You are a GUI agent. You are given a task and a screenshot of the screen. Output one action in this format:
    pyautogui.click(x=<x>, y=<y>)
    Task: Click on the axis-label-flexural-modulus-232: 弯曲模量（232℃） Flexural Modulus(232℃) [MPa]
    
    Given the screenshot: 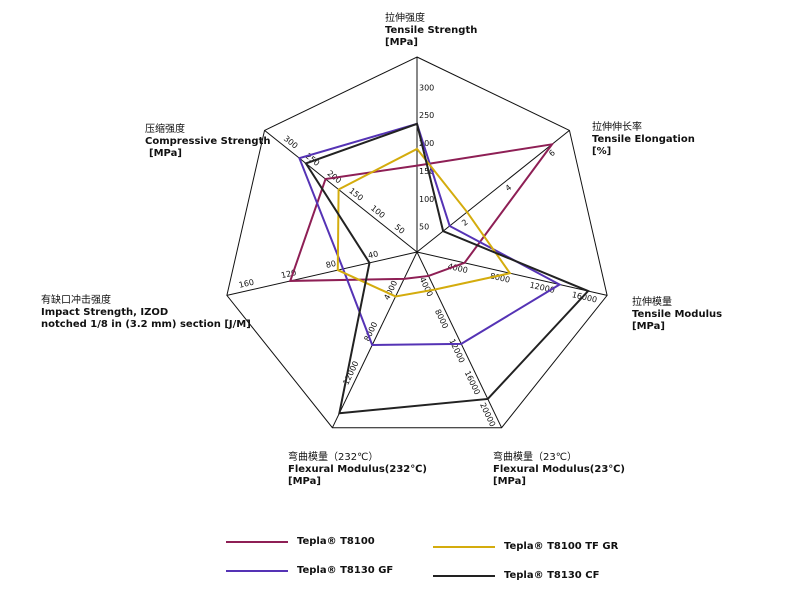 What is the action you would take?
    pyautogui.click(x=357, y=469)
    